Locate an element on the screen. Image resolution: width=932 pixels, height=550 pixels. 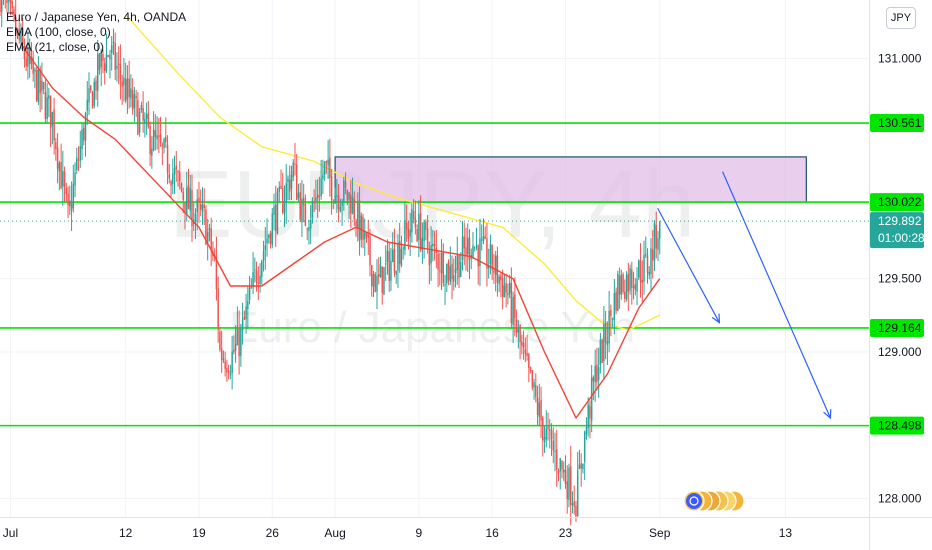
supply-zone-rect is located at coordinates (570, 179).